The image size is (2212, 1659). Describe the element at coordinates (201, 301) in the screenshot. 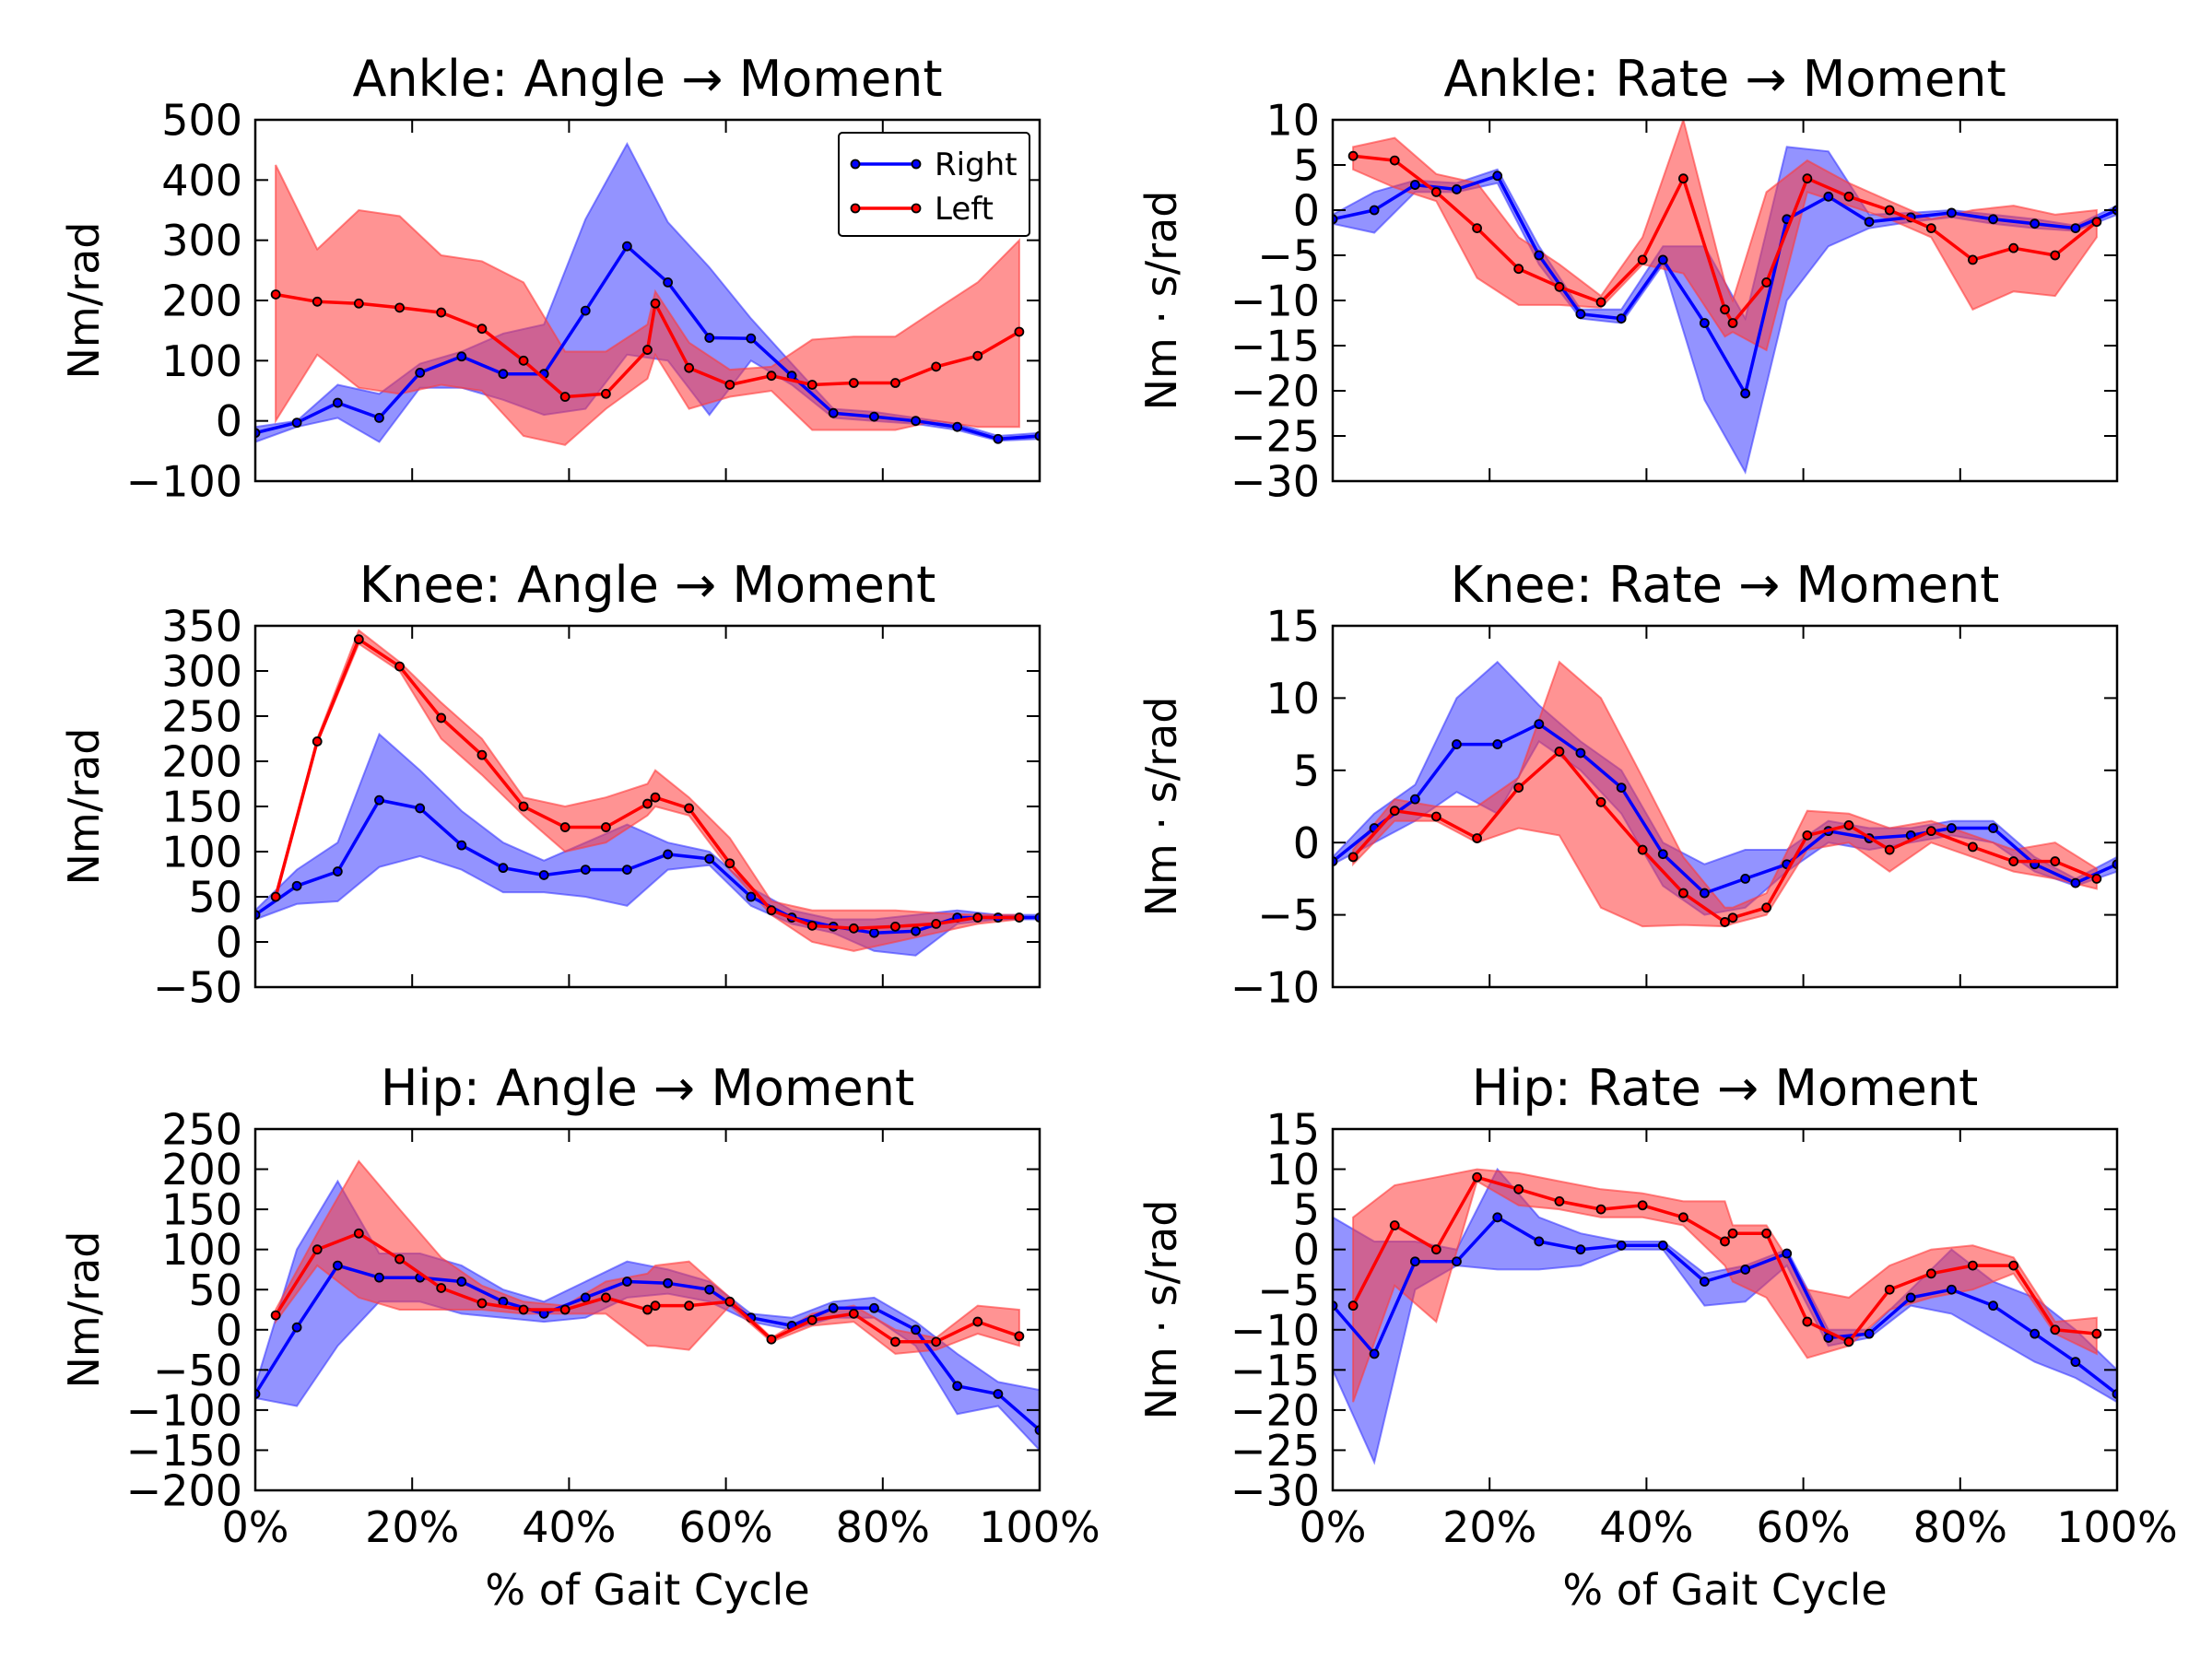

I see `y-tick-label: 200` at that location.